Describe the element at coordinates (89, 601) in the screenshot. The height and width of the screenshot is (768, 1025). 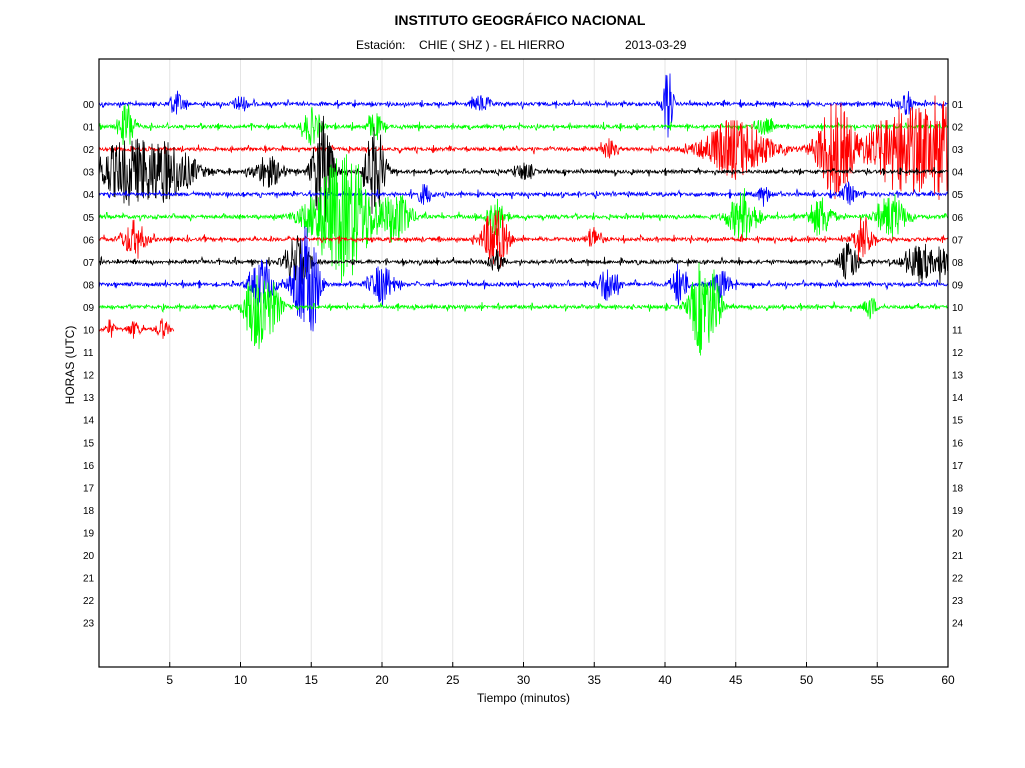
I see `left-hour-label: 22` at that location.